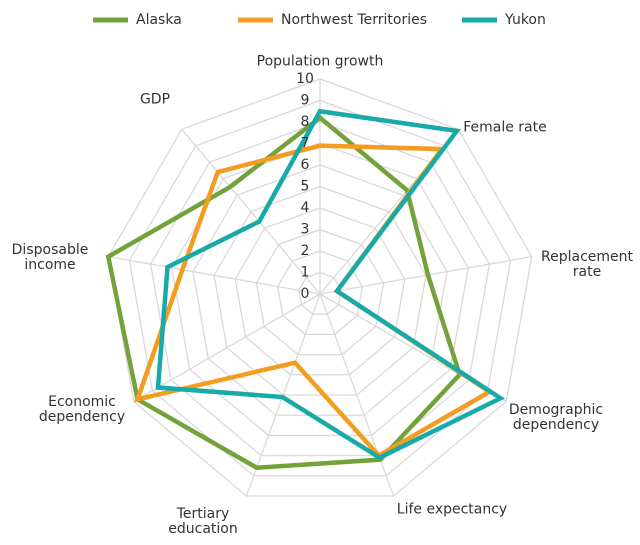 Image resolution: width=640 pixels, height=545 pixels. I want to click on r-tick-label: 8, so click(305, 122).